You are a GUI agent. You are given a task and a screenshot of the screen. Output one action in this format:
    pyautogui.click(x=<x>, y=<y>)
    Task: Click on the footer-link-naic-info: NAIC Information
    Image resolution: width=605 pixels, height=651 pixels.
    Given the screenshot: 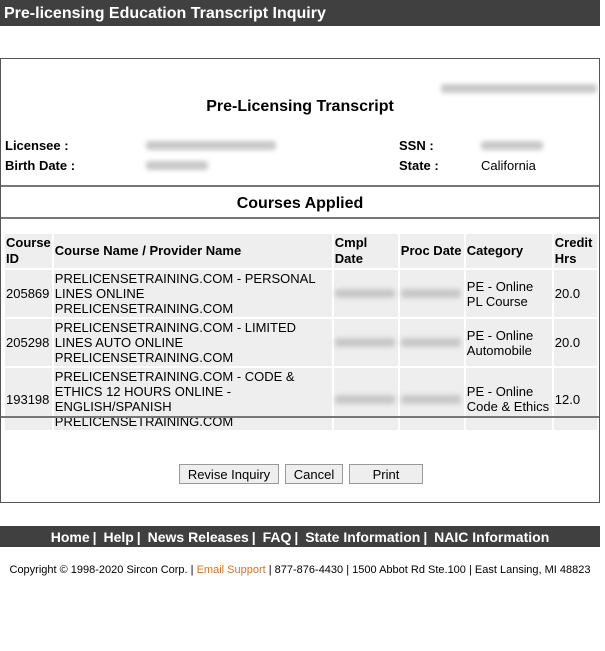 What is the action you would take?
    pyautogui.click(x=492, y=537)
    